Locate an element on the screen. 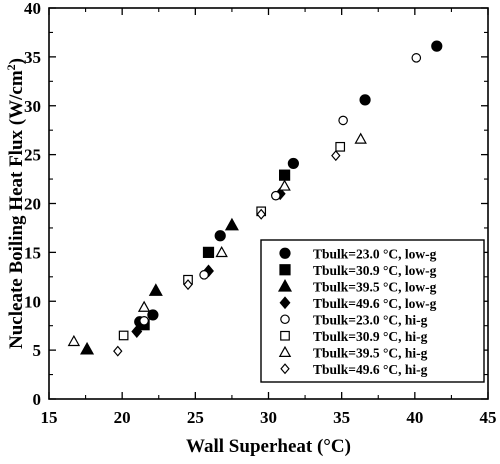 The width and height of the screenshot is (500, 464). legend-box is located at coordinates (372, 311).